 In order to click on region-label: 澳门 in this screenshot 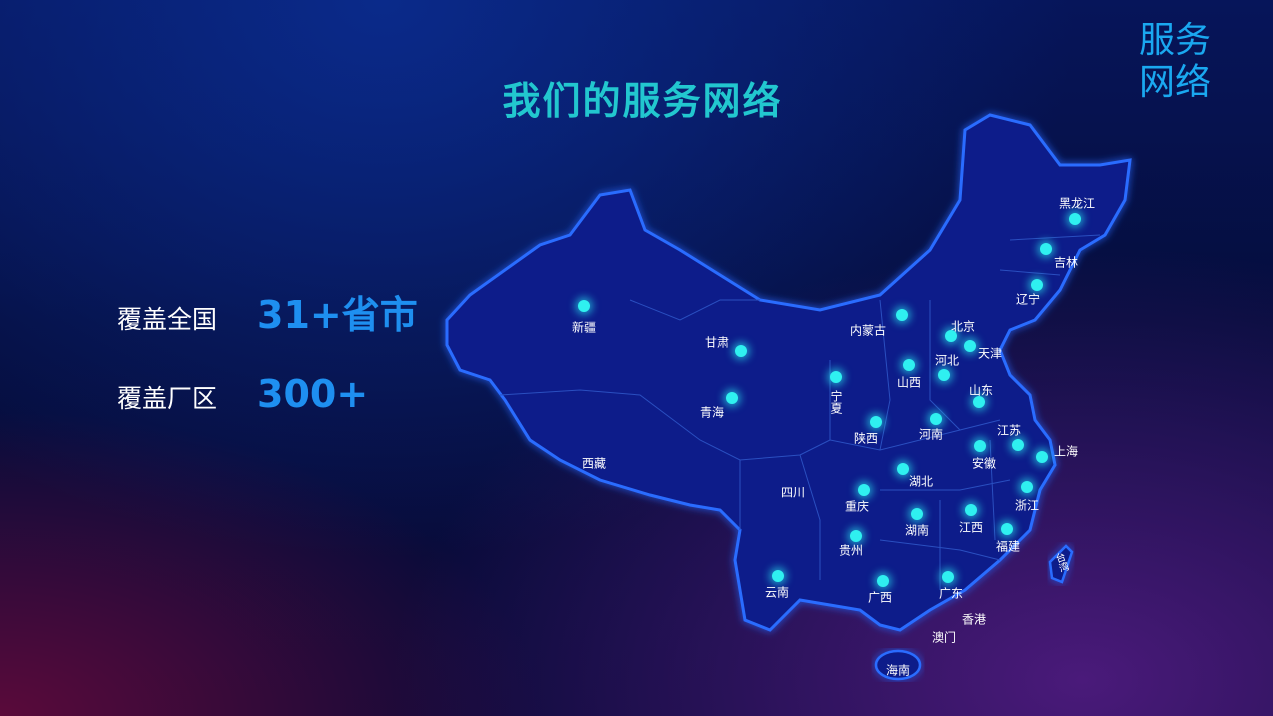, I will do `click(944, 637)`.